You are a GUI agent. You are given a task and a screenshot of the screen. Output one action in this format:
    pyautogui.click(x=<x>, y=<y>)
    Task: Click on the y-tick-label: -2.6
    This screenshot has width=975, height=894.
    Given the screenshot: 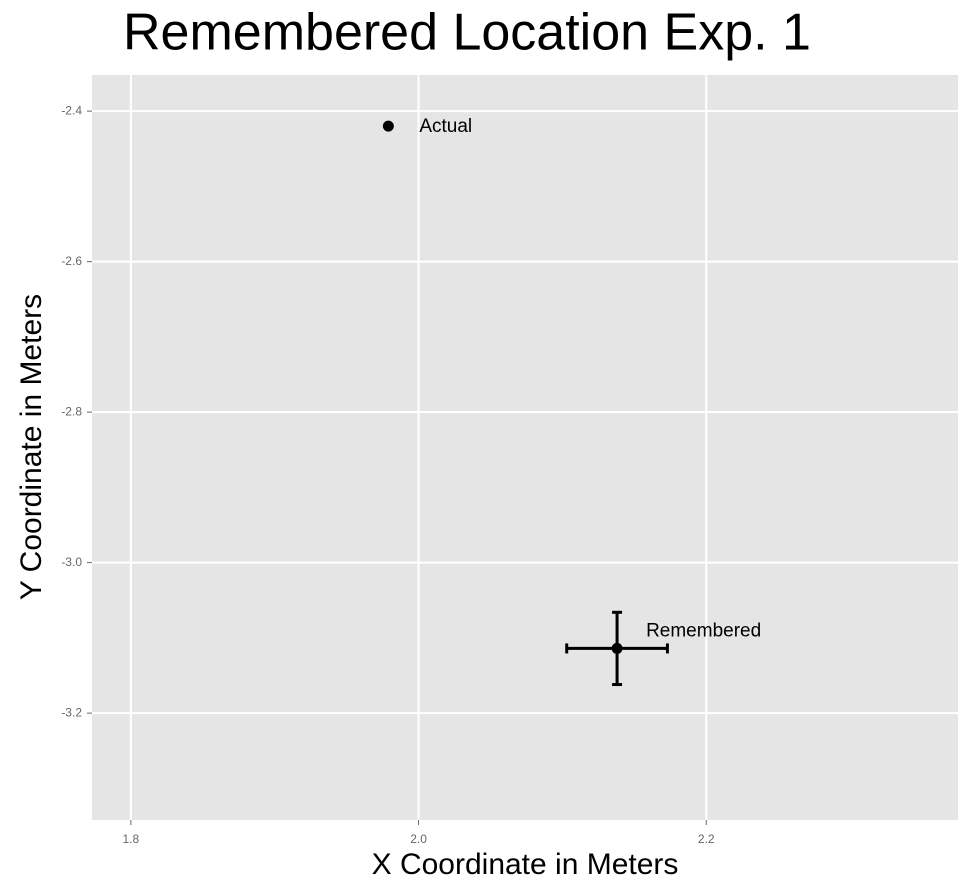 What is the action you would take?
    pyautogui.click(x=71, y=261)
    